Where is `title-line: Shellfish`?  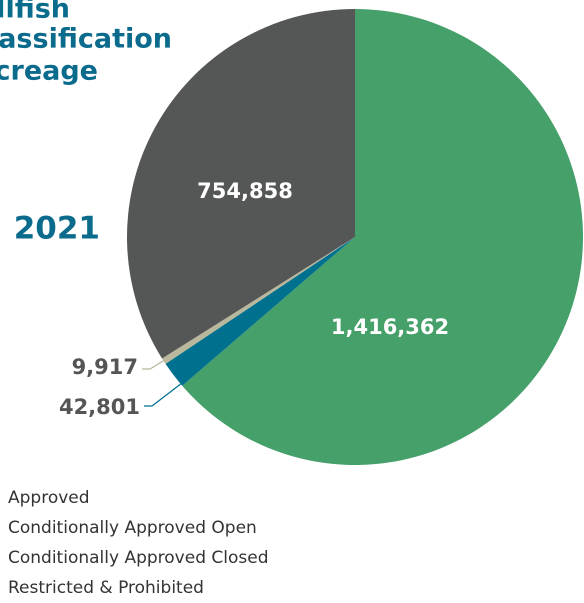 title-line: Shellfish is located at coordinates (35, 12).